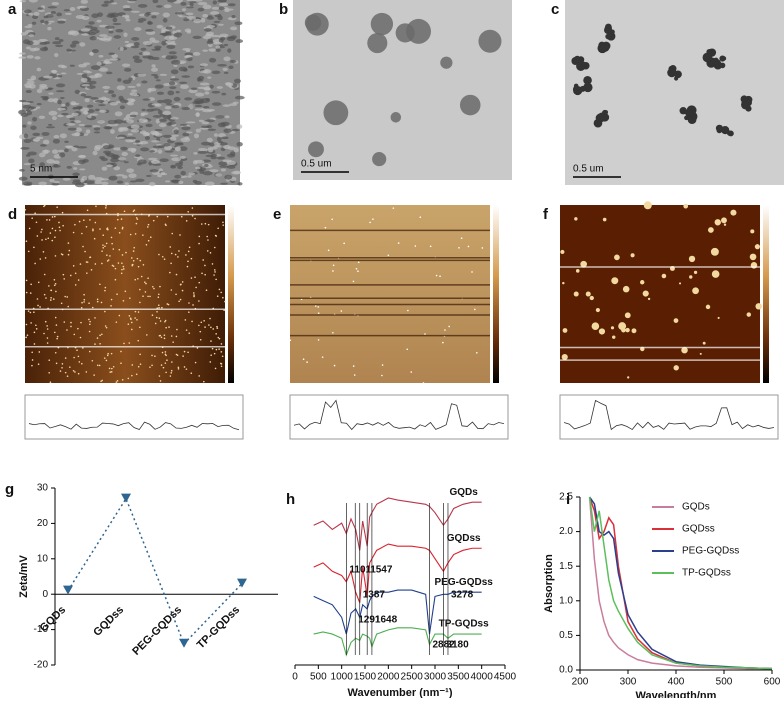  I want to click on annotation: 2882, so click(443, 645).